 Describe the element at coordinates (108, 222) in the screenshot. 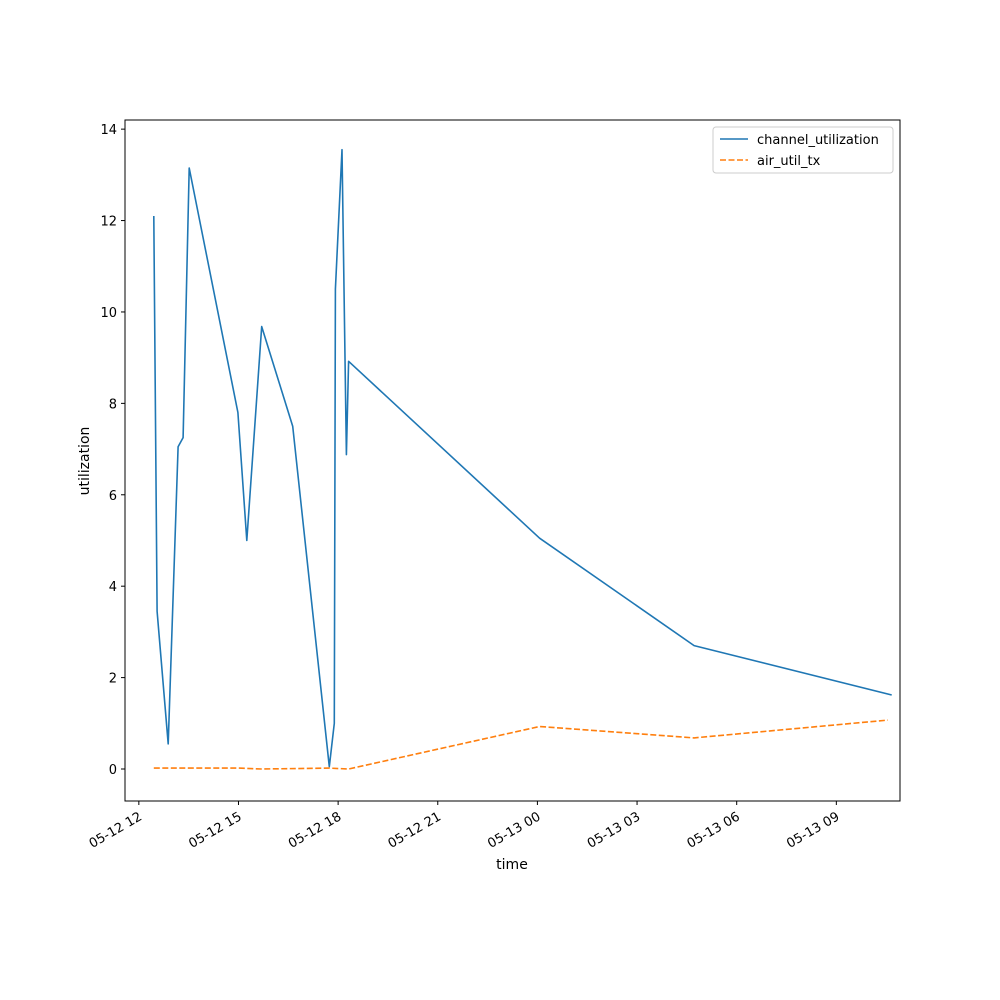

I see `y-tick-label: 12` at that location.